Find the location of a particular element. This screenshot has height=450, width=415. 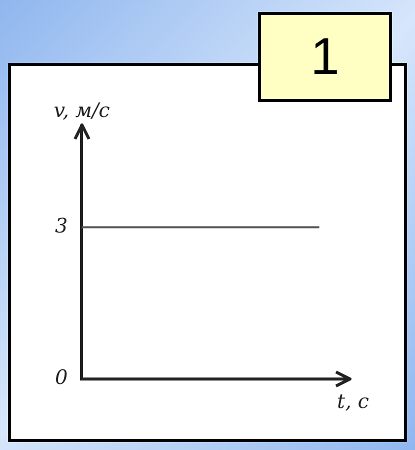

y-axis-title: v, м/с is located at coordinates (82, 110).